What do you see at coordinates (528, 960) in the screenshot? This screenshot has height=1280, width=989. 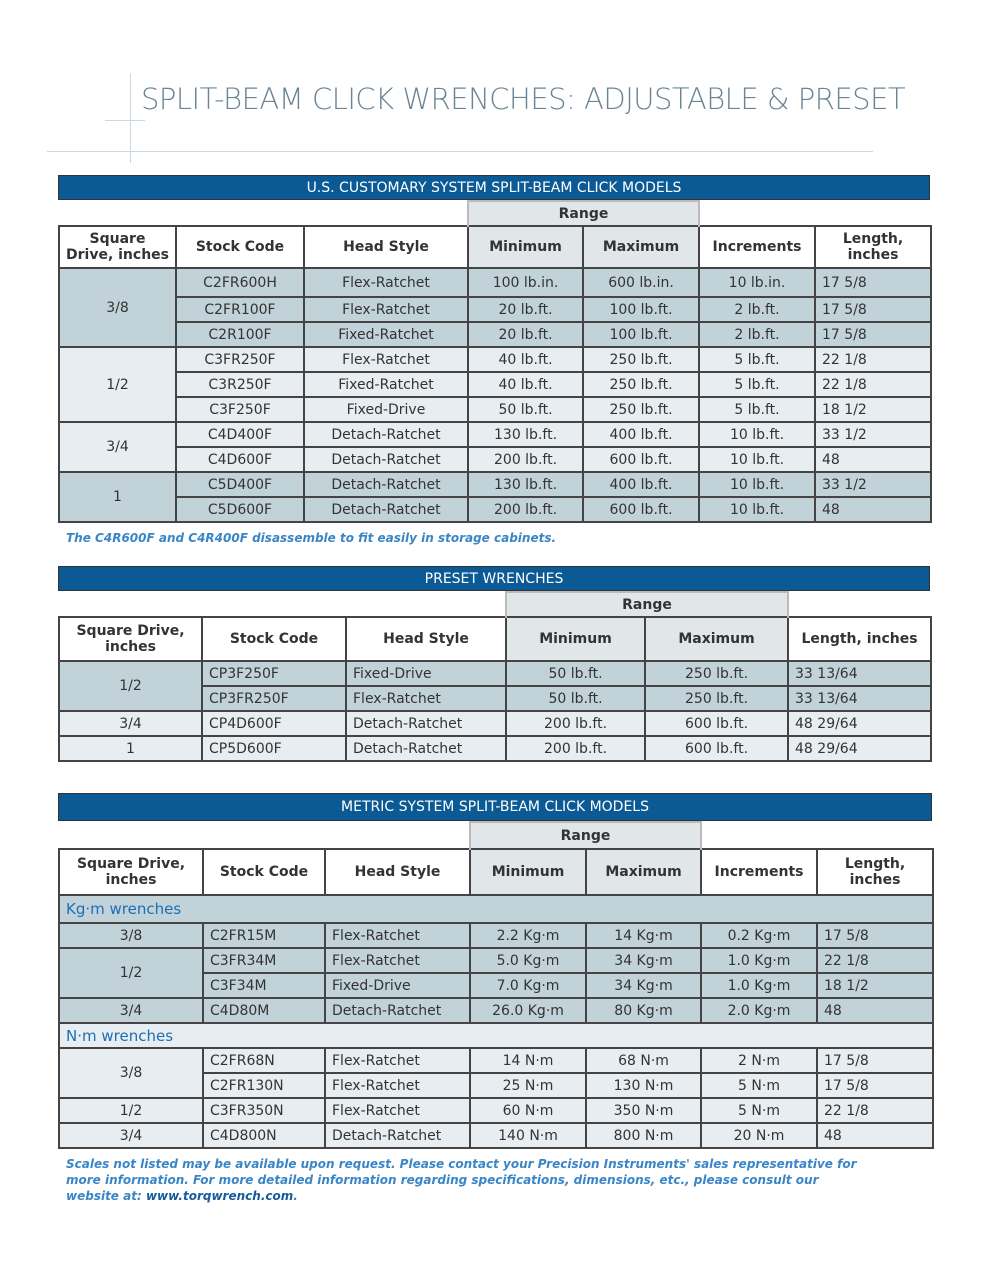 I see `table-cell: 5.0 Kg·m` at bounding box center [528, 960].